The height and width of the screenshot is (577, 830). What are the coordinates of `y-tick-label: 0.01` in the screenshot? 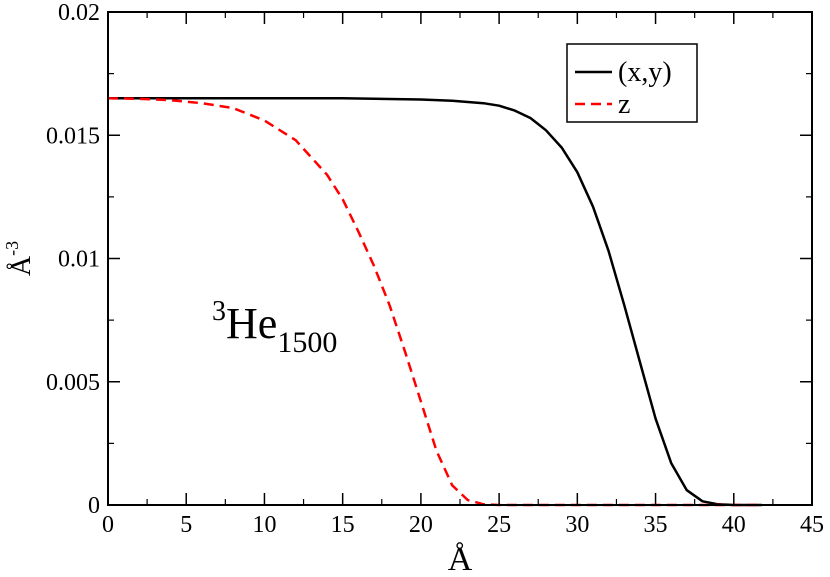 It's located at (79, 260).